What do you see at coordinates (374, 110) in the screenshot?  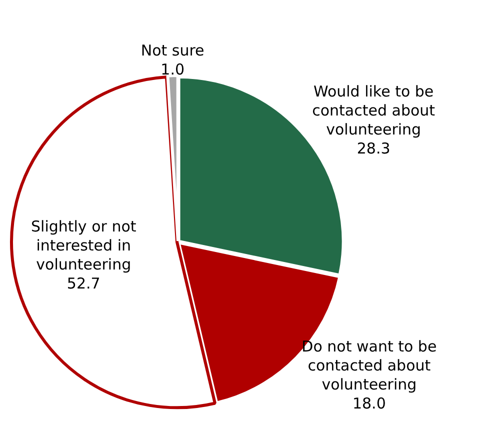 I see `slice-label: Would like to be contacted about volunteering` at bounding box center [374, 110].